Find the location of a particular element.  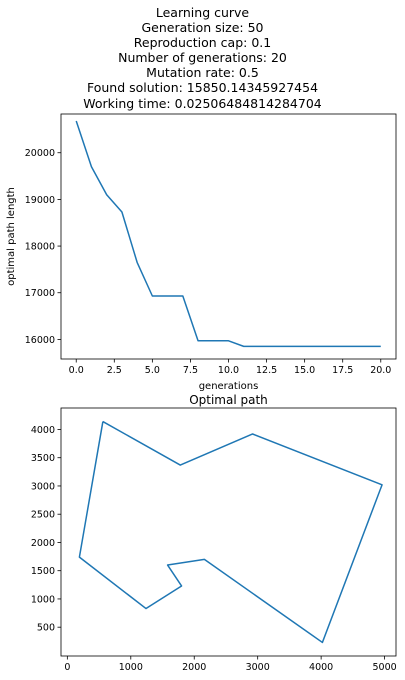

title-line: Number of generations: 20 is located at coordinates (202, 58).